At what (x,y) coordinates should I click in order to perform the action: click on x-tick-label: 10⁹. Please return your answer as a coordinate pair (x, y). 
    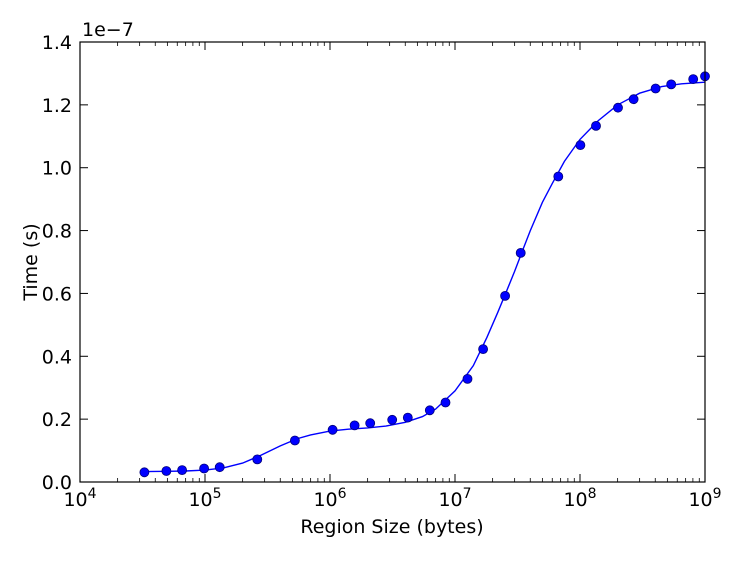
    Looking at the image, I should click on (704, 498).